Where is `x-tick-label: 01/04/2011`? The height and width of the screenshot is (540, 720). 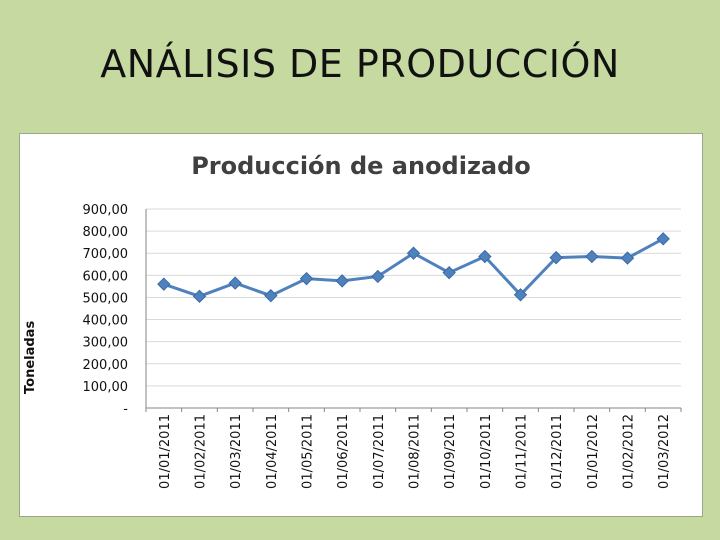 x-tick-label: 01/04/2011 is located at coordinates (272, 451).